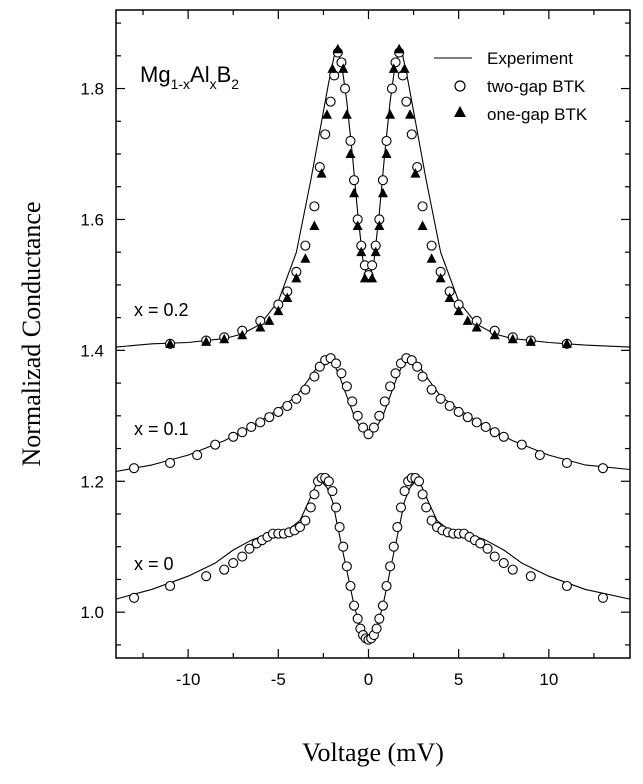  Describe the element at coordinates (368, 679) in the screenshot. I see `x-tick-label: 0` at that location.